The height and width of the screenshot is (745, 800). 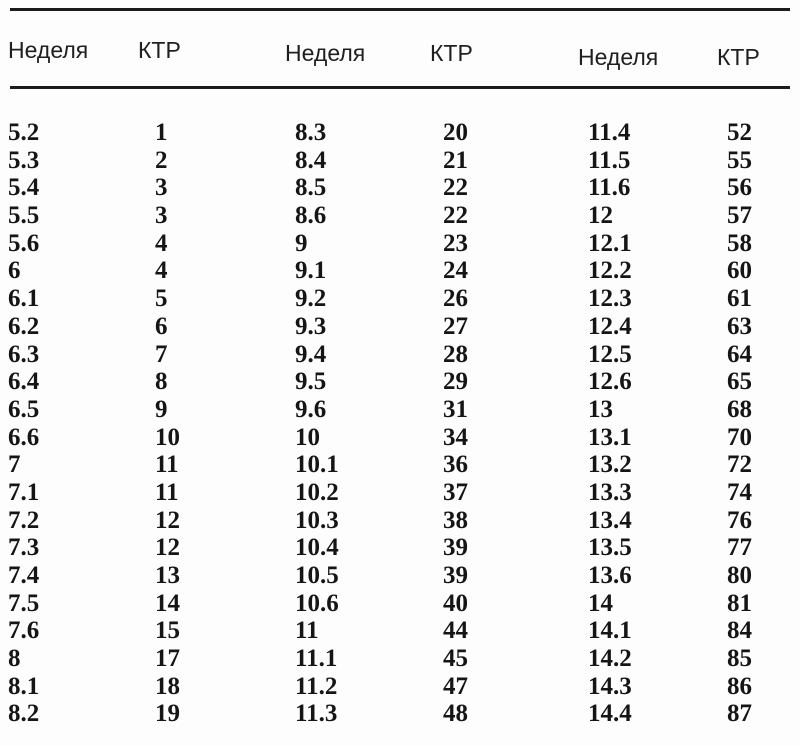 I want to click on table-row: 6 4 9.1 24 12.2 60, so click(x=404, y=271).